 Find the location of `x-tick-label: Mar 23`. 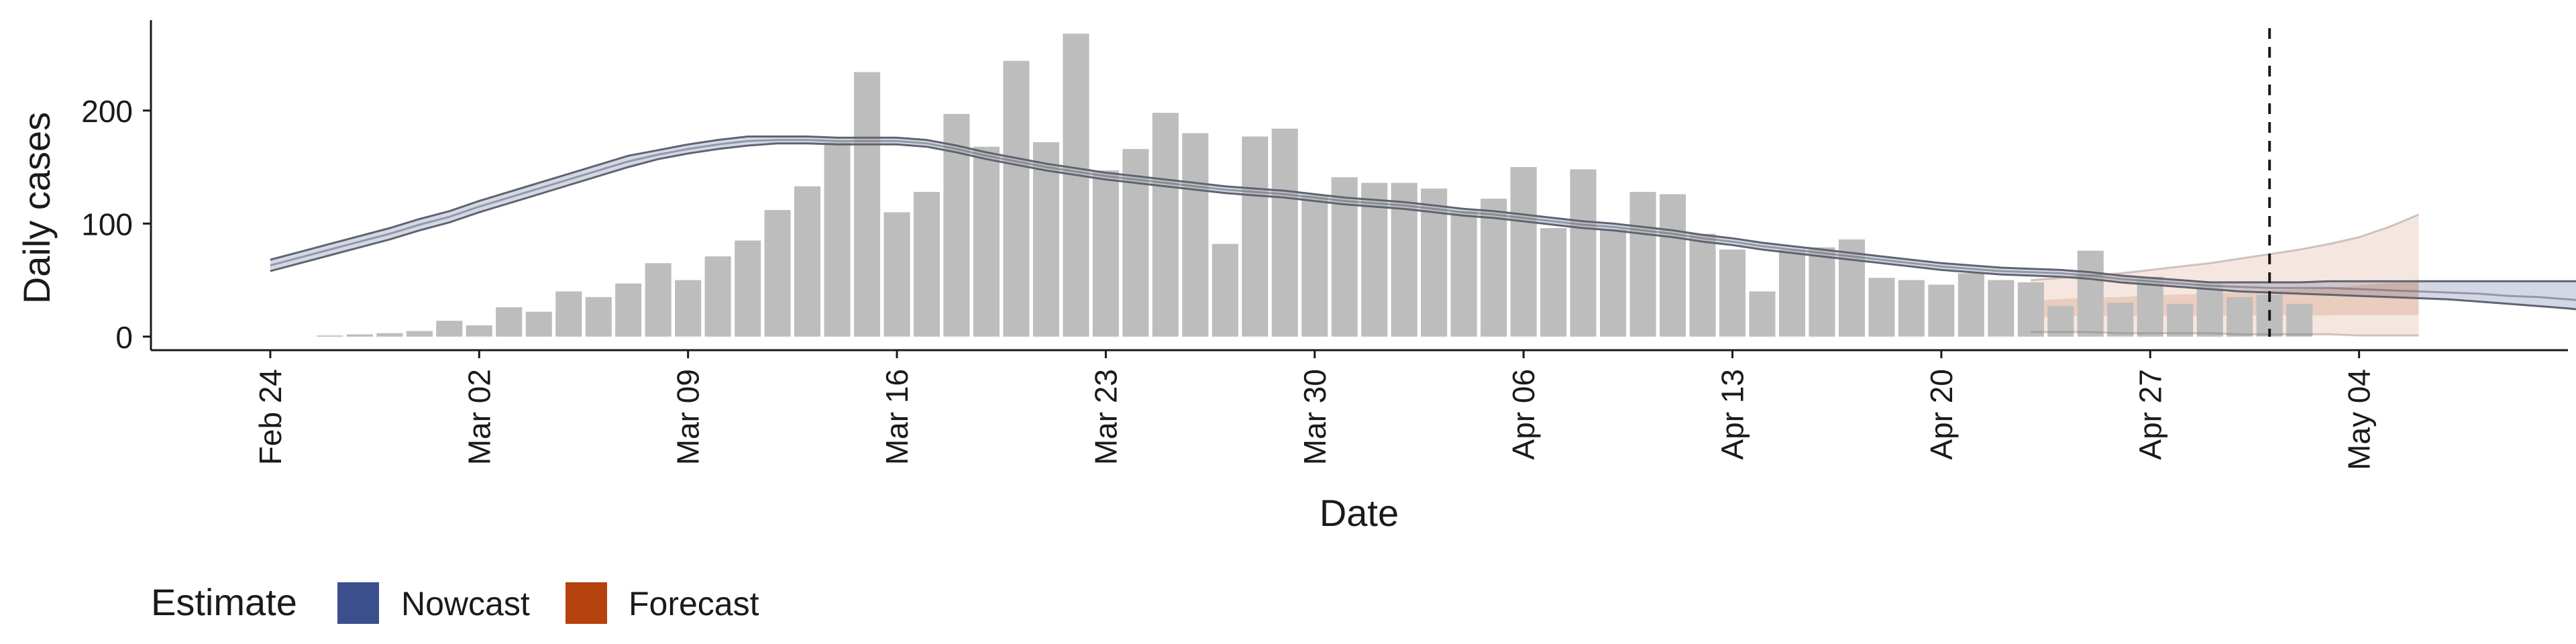

x-tick-label: Mar 23 is located at coordinates (1105, 417).